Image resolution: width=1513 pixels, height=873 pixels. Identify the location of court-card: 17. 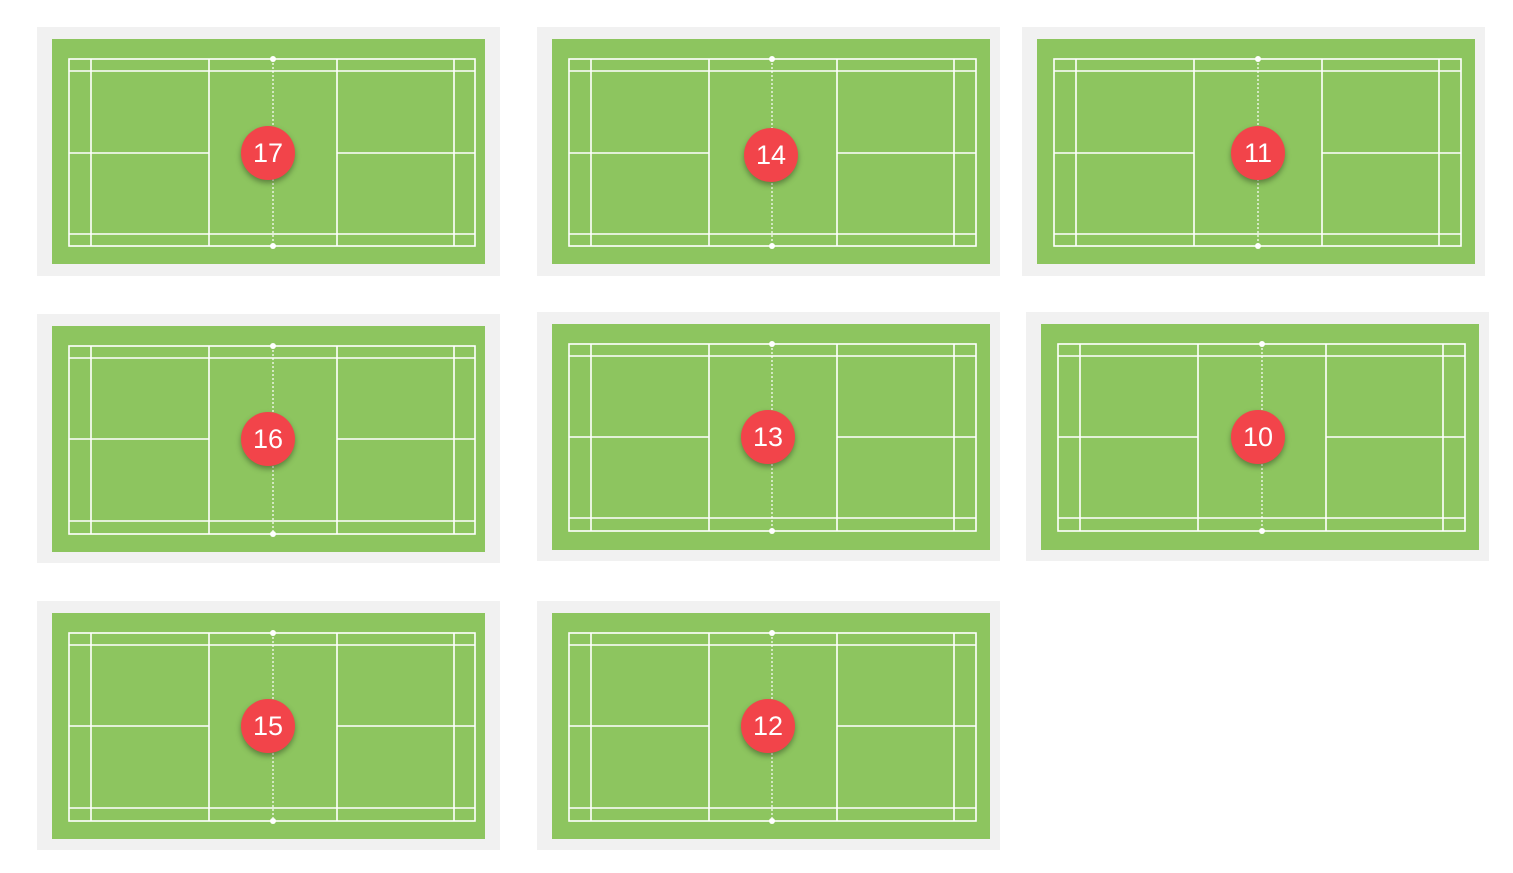
(268, 151).